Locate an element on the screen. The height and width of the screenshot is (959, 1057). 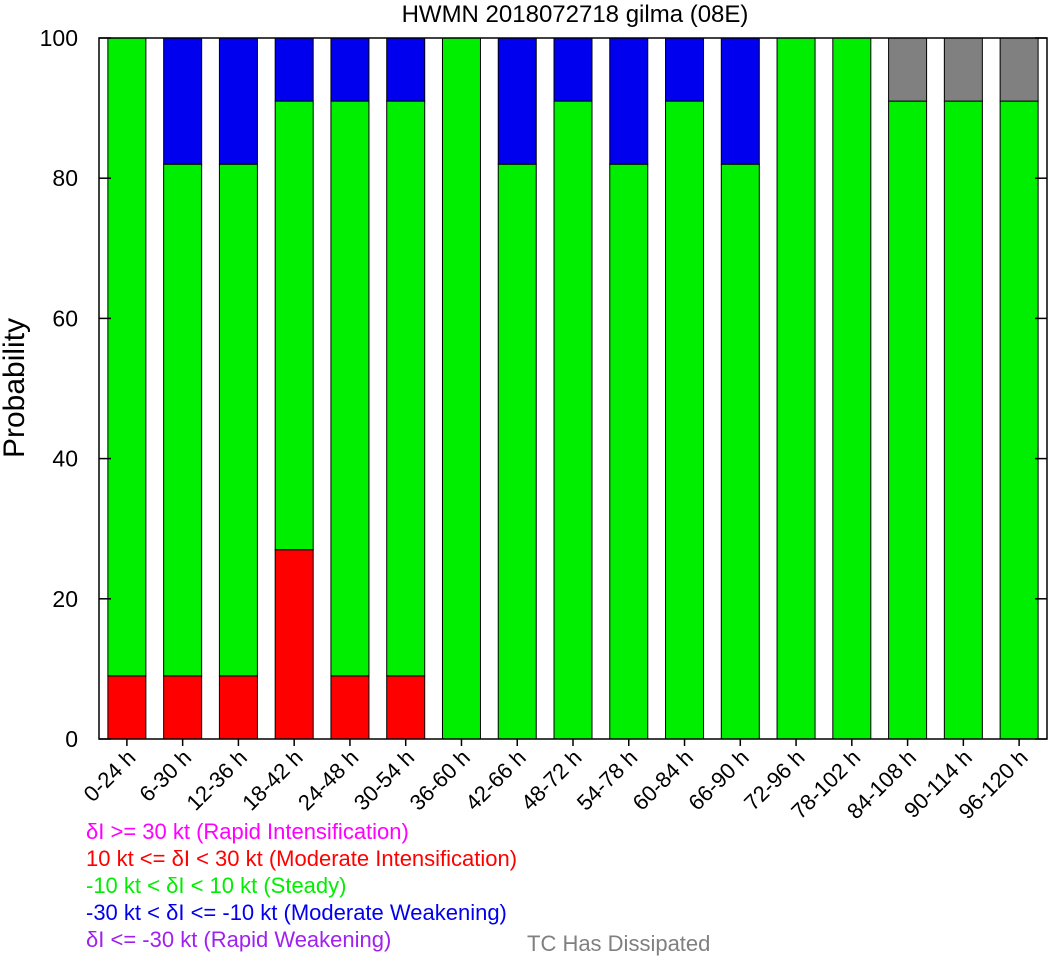
y-tick-label: 40 is located at coordinates (65, 459).